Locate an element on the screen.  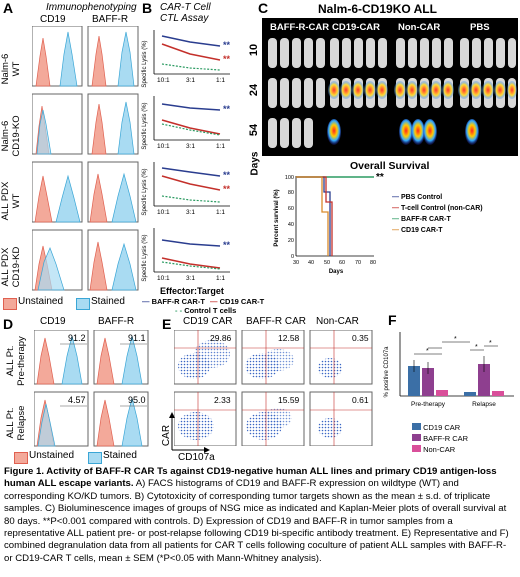
e-top-val-2: 12.58 is located at coordinates (289, 338).